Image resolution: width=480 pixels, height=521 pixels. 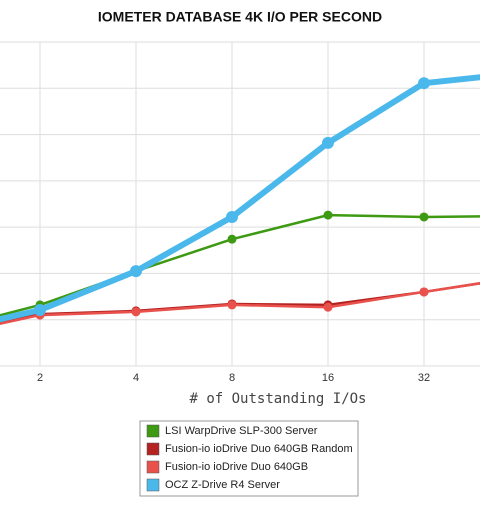 What do you see at coordinates (222, 485) in the screenshot?
I see `legend-label: OCZ Z-Drive R4 Server` at bounding box center [222, 485].